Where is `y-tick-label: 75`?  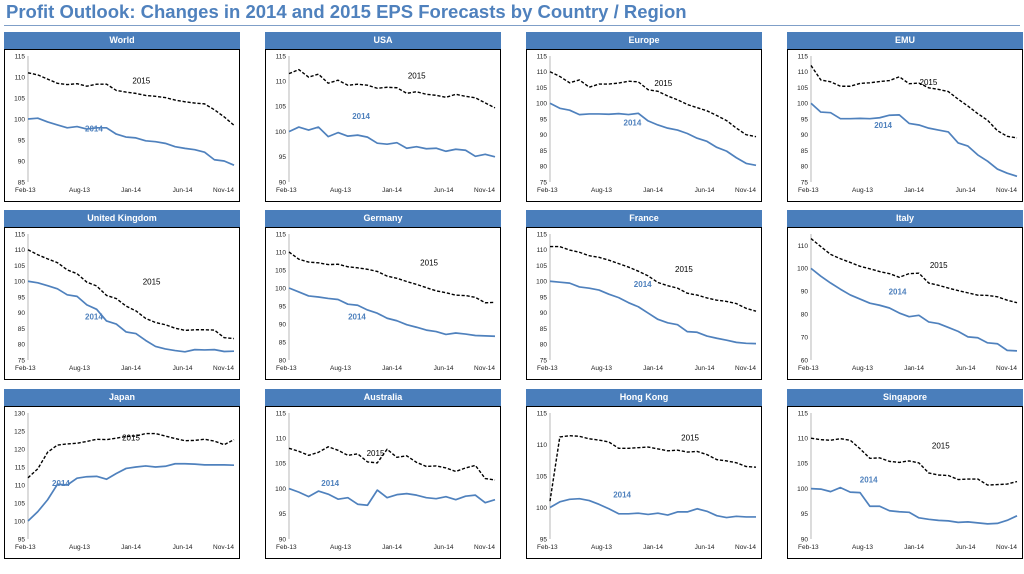 y-tick-label: 75 is located at coordinates (544, 360).